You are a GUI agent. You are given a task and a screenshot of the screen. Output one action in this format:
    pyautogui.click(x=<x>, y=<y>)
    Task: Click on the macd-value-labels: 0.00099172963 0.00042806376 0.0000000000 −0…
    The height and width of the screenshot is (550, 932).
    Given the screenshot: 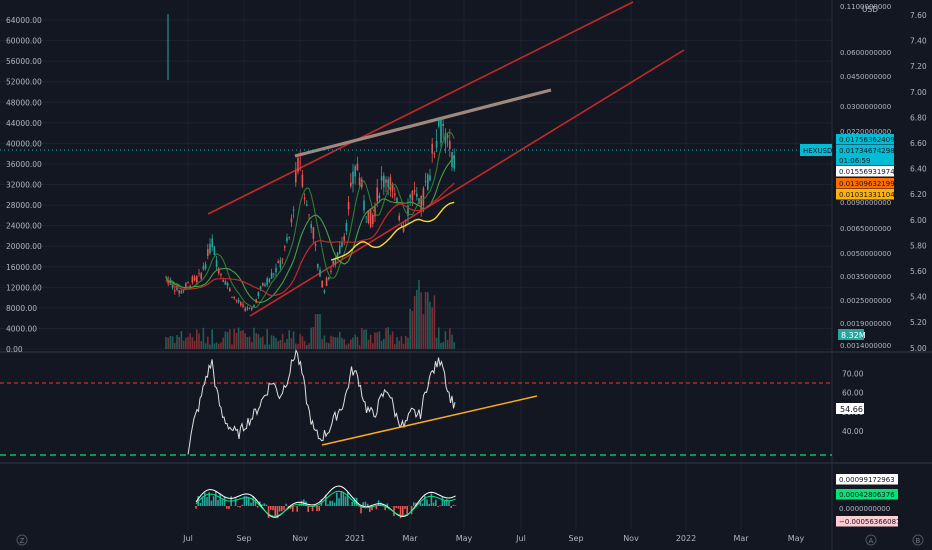 What is the action you would take?
    pyautogui.click(x=868, y=500)
    